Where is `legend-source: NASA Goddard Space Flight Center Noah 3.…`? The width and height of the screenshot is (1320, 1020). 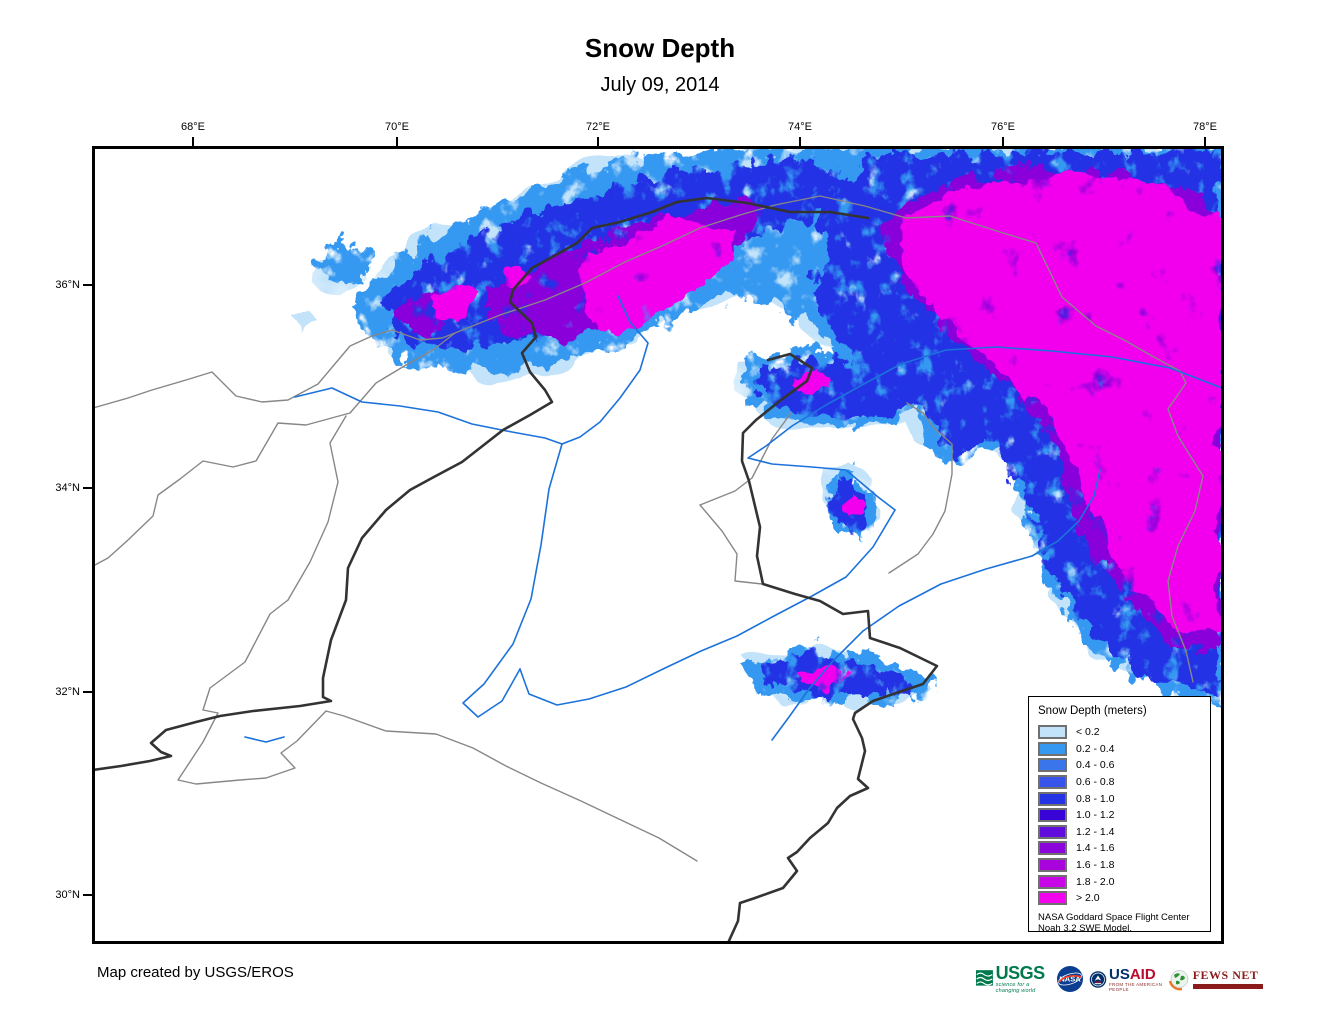 legend-source: NASA Goddard Space Flight Center Noah 3.… is located at coordinates (1119, 923).